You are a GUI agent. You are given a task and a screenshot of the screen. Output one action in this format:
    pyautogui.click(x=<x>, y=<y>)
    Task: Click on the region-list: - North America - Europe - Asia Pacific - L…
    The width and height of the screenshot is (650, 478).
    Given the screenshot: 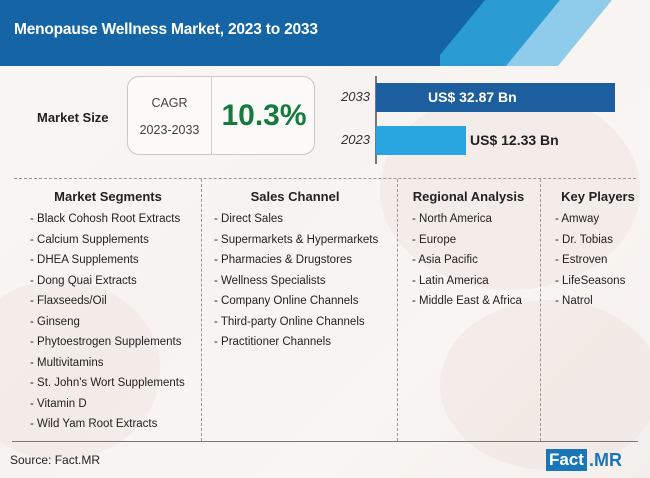 What is the action you would take?
    pyautogui.click(x=474, y=260)
    